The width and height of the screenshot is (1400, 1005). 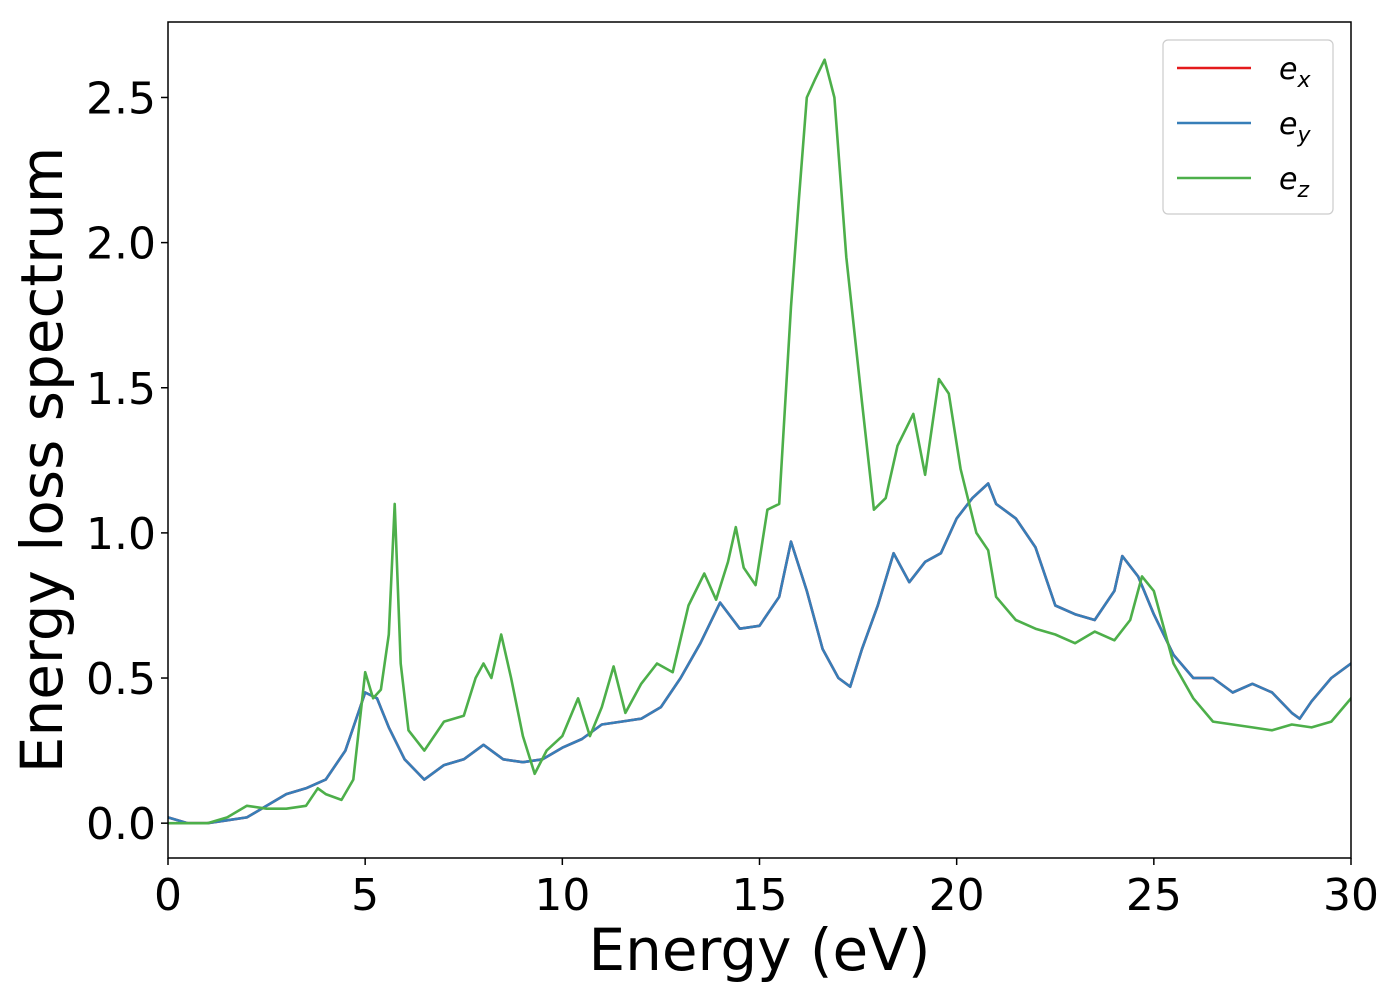 What do you see at coordinates (121, 824) in the screenshot?
I see `y-tick-label: 0.0` at bounding box center [121, 824].